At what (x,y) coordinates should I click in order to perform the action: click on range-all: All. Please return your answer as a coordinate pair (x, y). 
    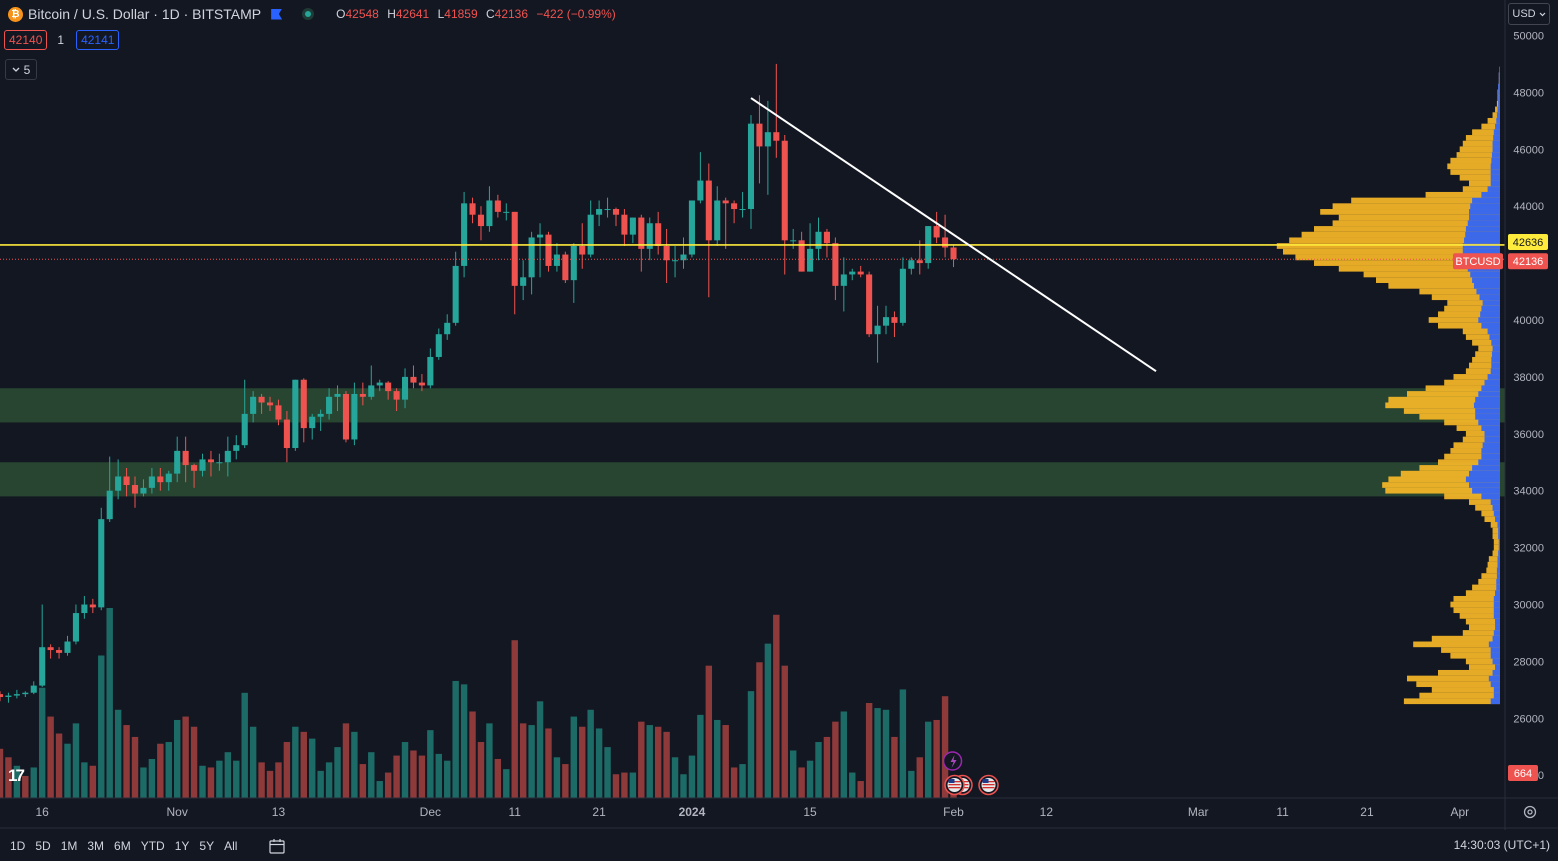
    Looking at the image, I should click on (231, 845).